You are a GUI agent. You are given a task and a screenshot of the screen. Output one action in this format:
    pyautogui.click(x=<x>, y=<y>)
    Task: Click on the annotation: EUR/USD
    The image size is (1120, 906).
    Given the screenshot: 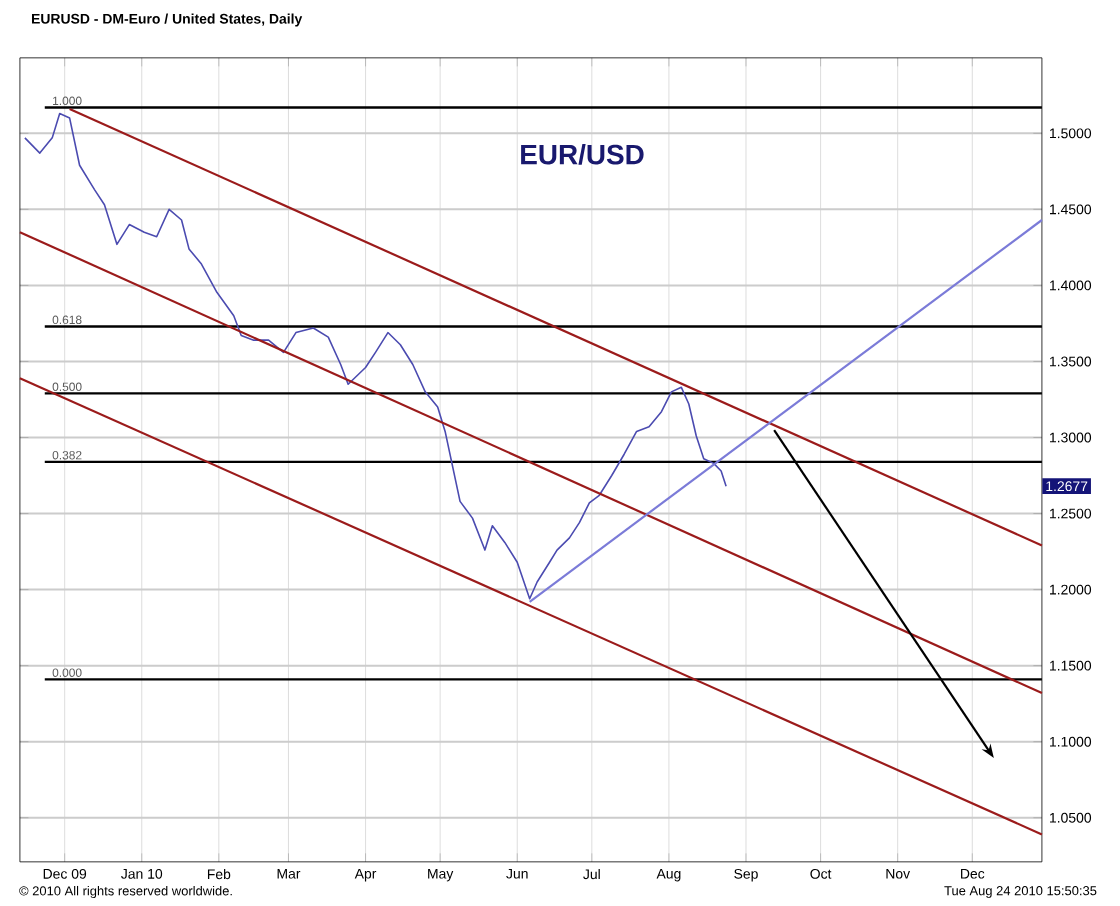 What is the action you would take?
    pyautogui.click(x=582, y=154)
    